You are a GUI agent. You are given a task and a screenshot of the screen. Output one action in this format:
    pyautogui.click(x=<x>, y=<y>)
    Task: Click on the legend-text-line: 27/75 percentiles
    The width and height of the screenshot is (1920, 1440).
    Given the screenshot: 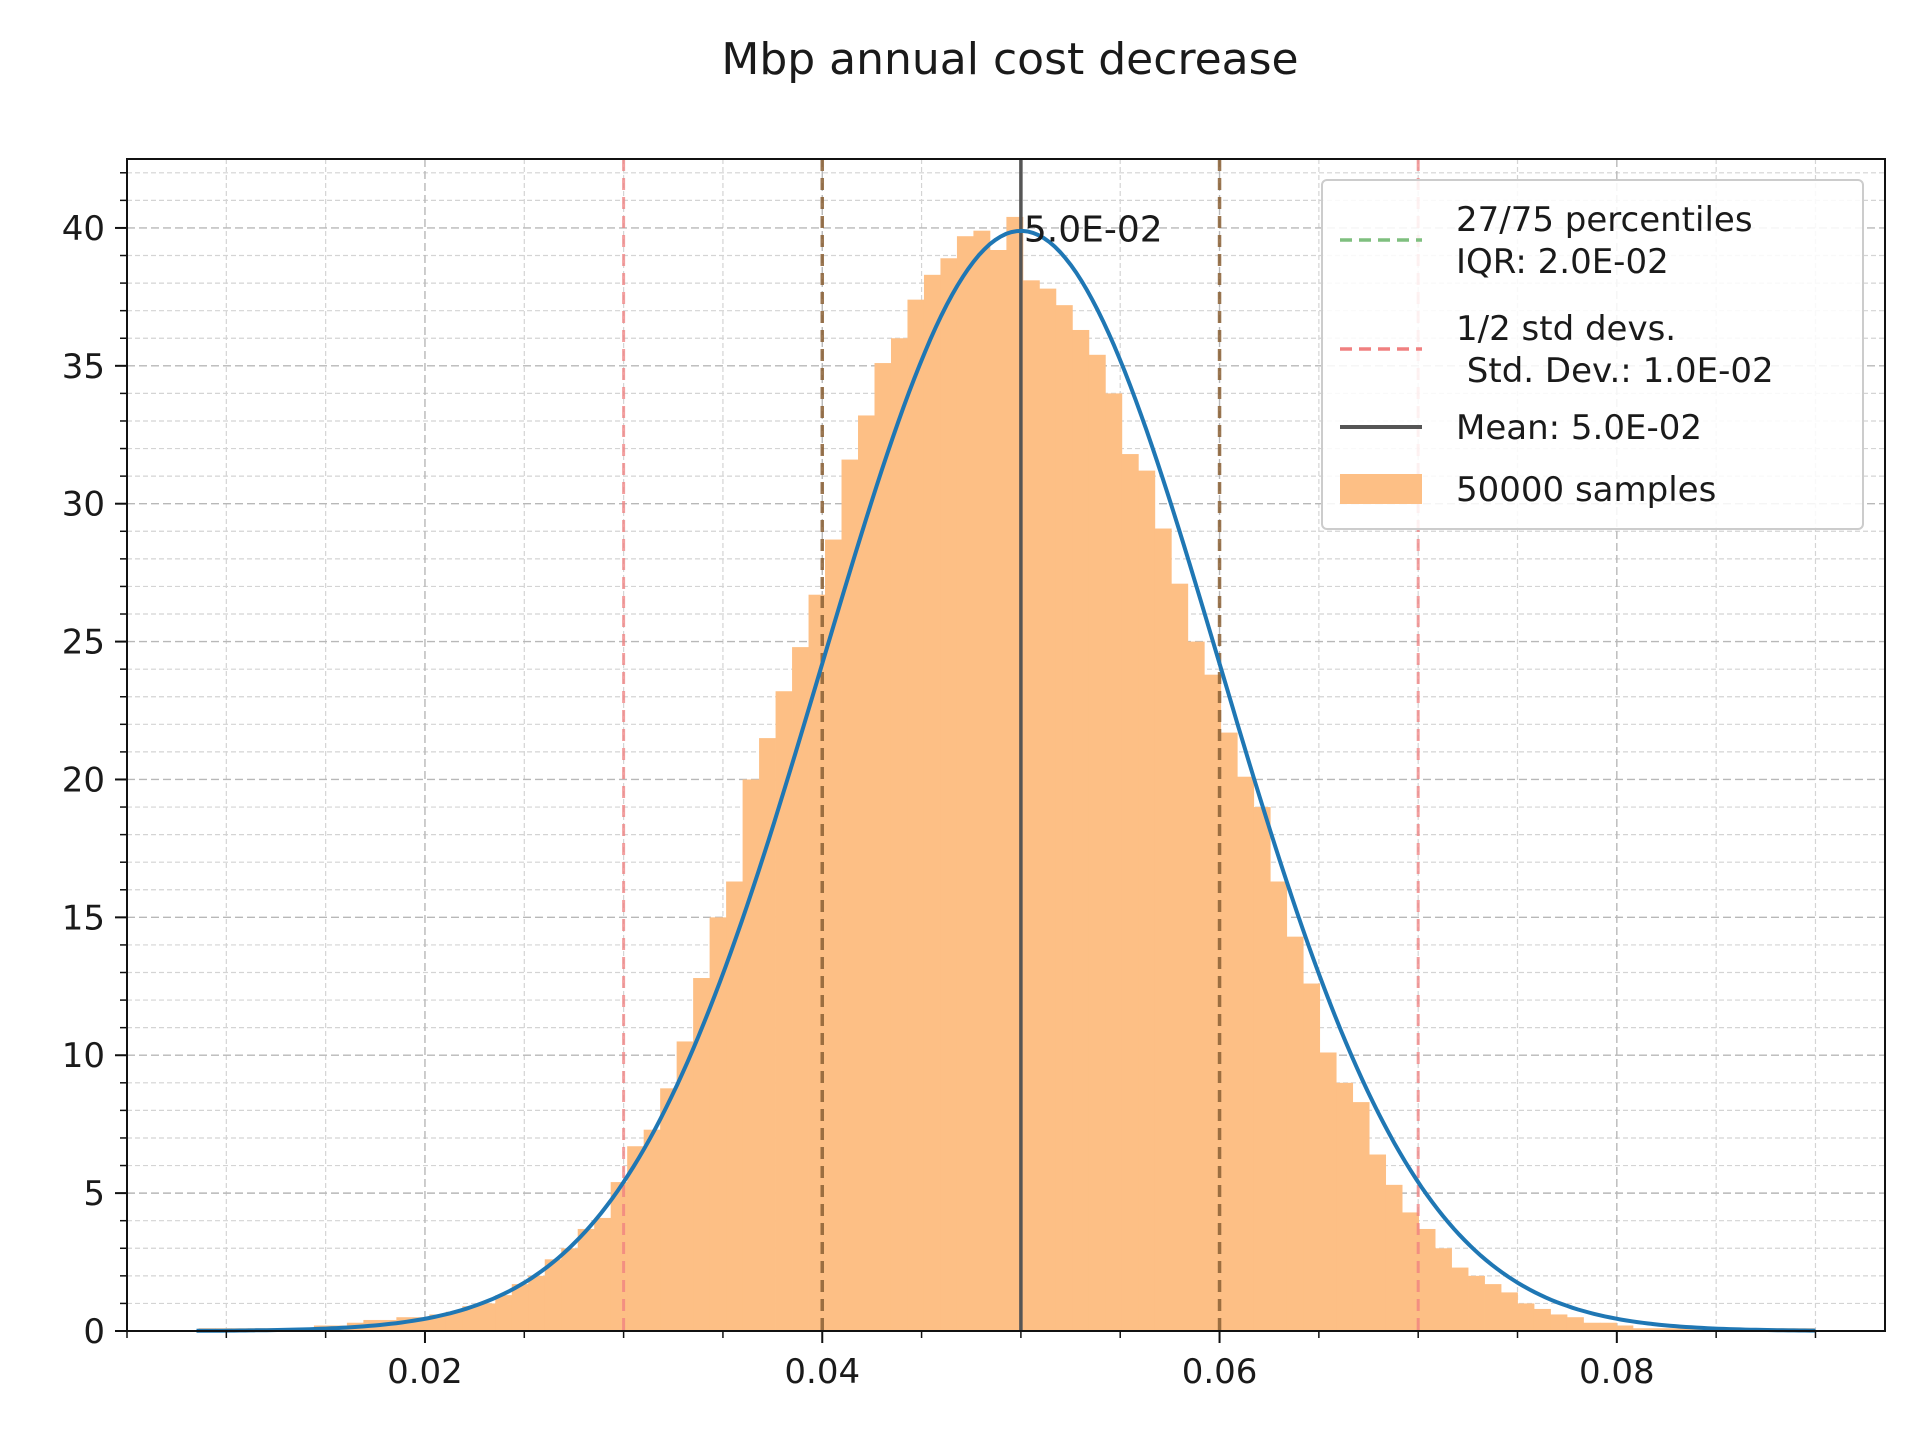 What is the action you would take?
    pyautogui.click(x=1604, y=220)
    